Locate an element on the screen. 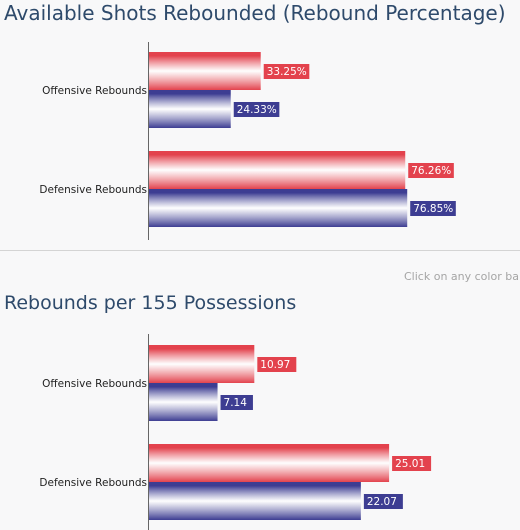  data-label: 76.26% is located at coordinates (431, 171).